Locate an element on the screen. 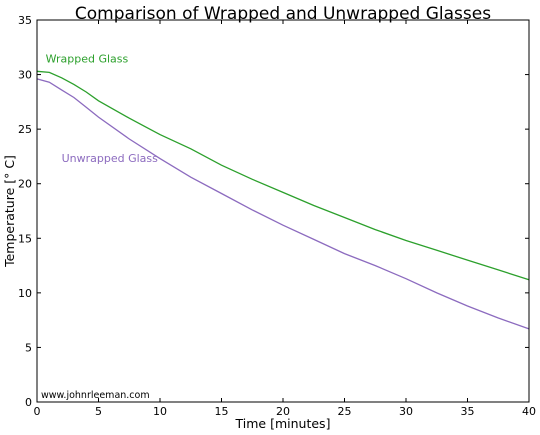  x-tick-label: 0 is located at coordinates (37, 411).